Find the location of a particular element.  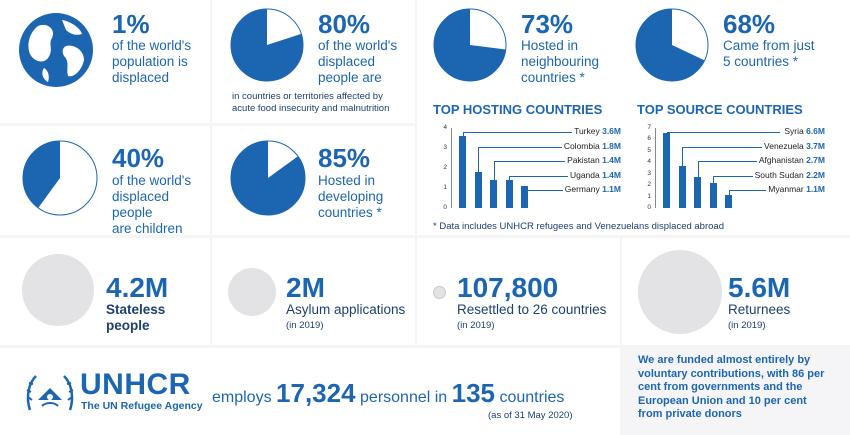

funding-line: We are funded almost entirely by is located at coordinates (724, 360).